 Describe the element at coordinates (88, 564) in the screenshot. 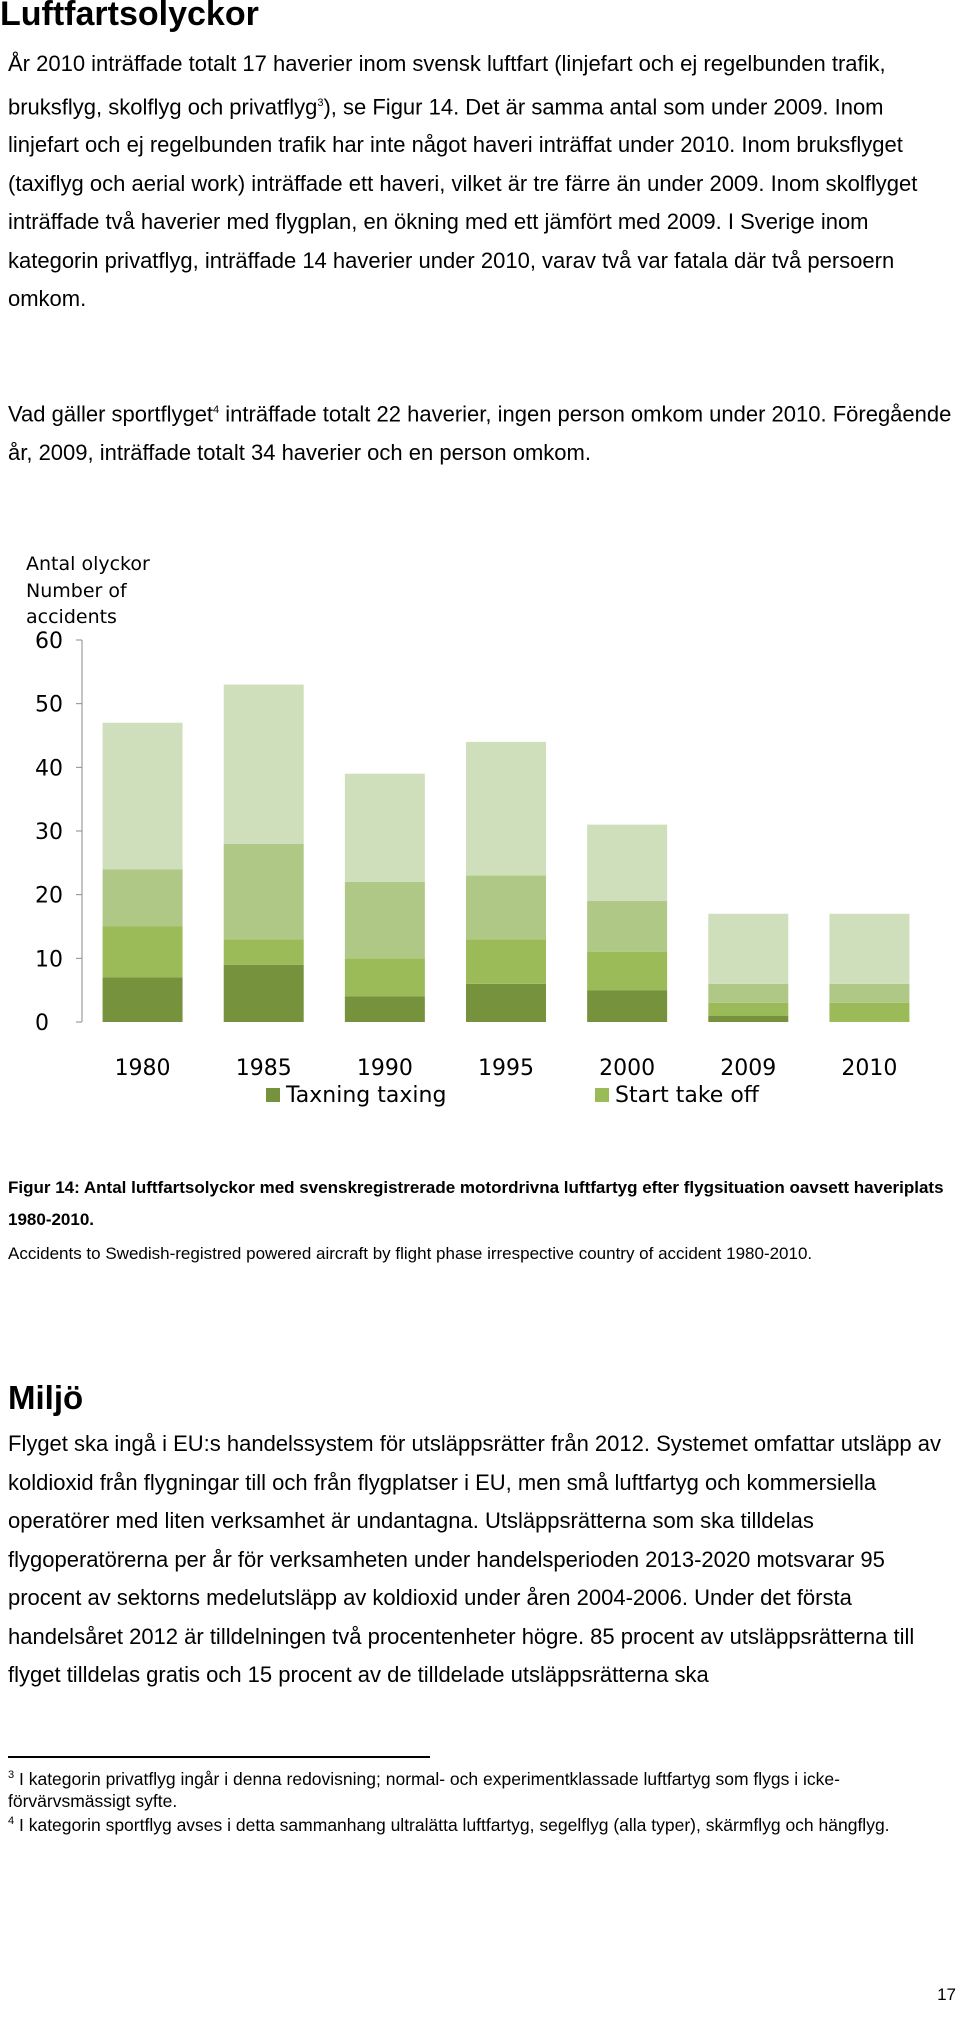

I see `y-axis-label-sv: Antal olyckor` at that location.